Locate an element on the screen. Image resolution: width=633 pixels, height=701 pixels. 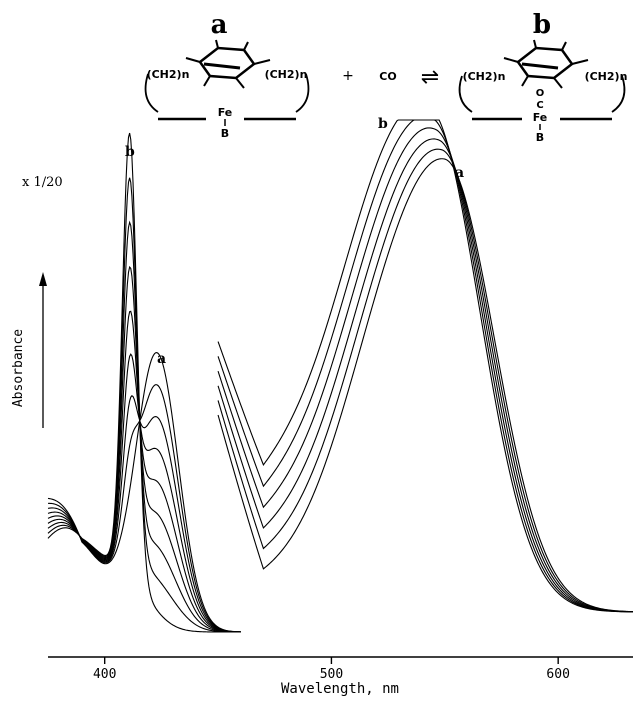
reaction-scheme: a (CH2)n (CH2)n Fe B + CO ⇌ b is located at coordinates (386, 77).